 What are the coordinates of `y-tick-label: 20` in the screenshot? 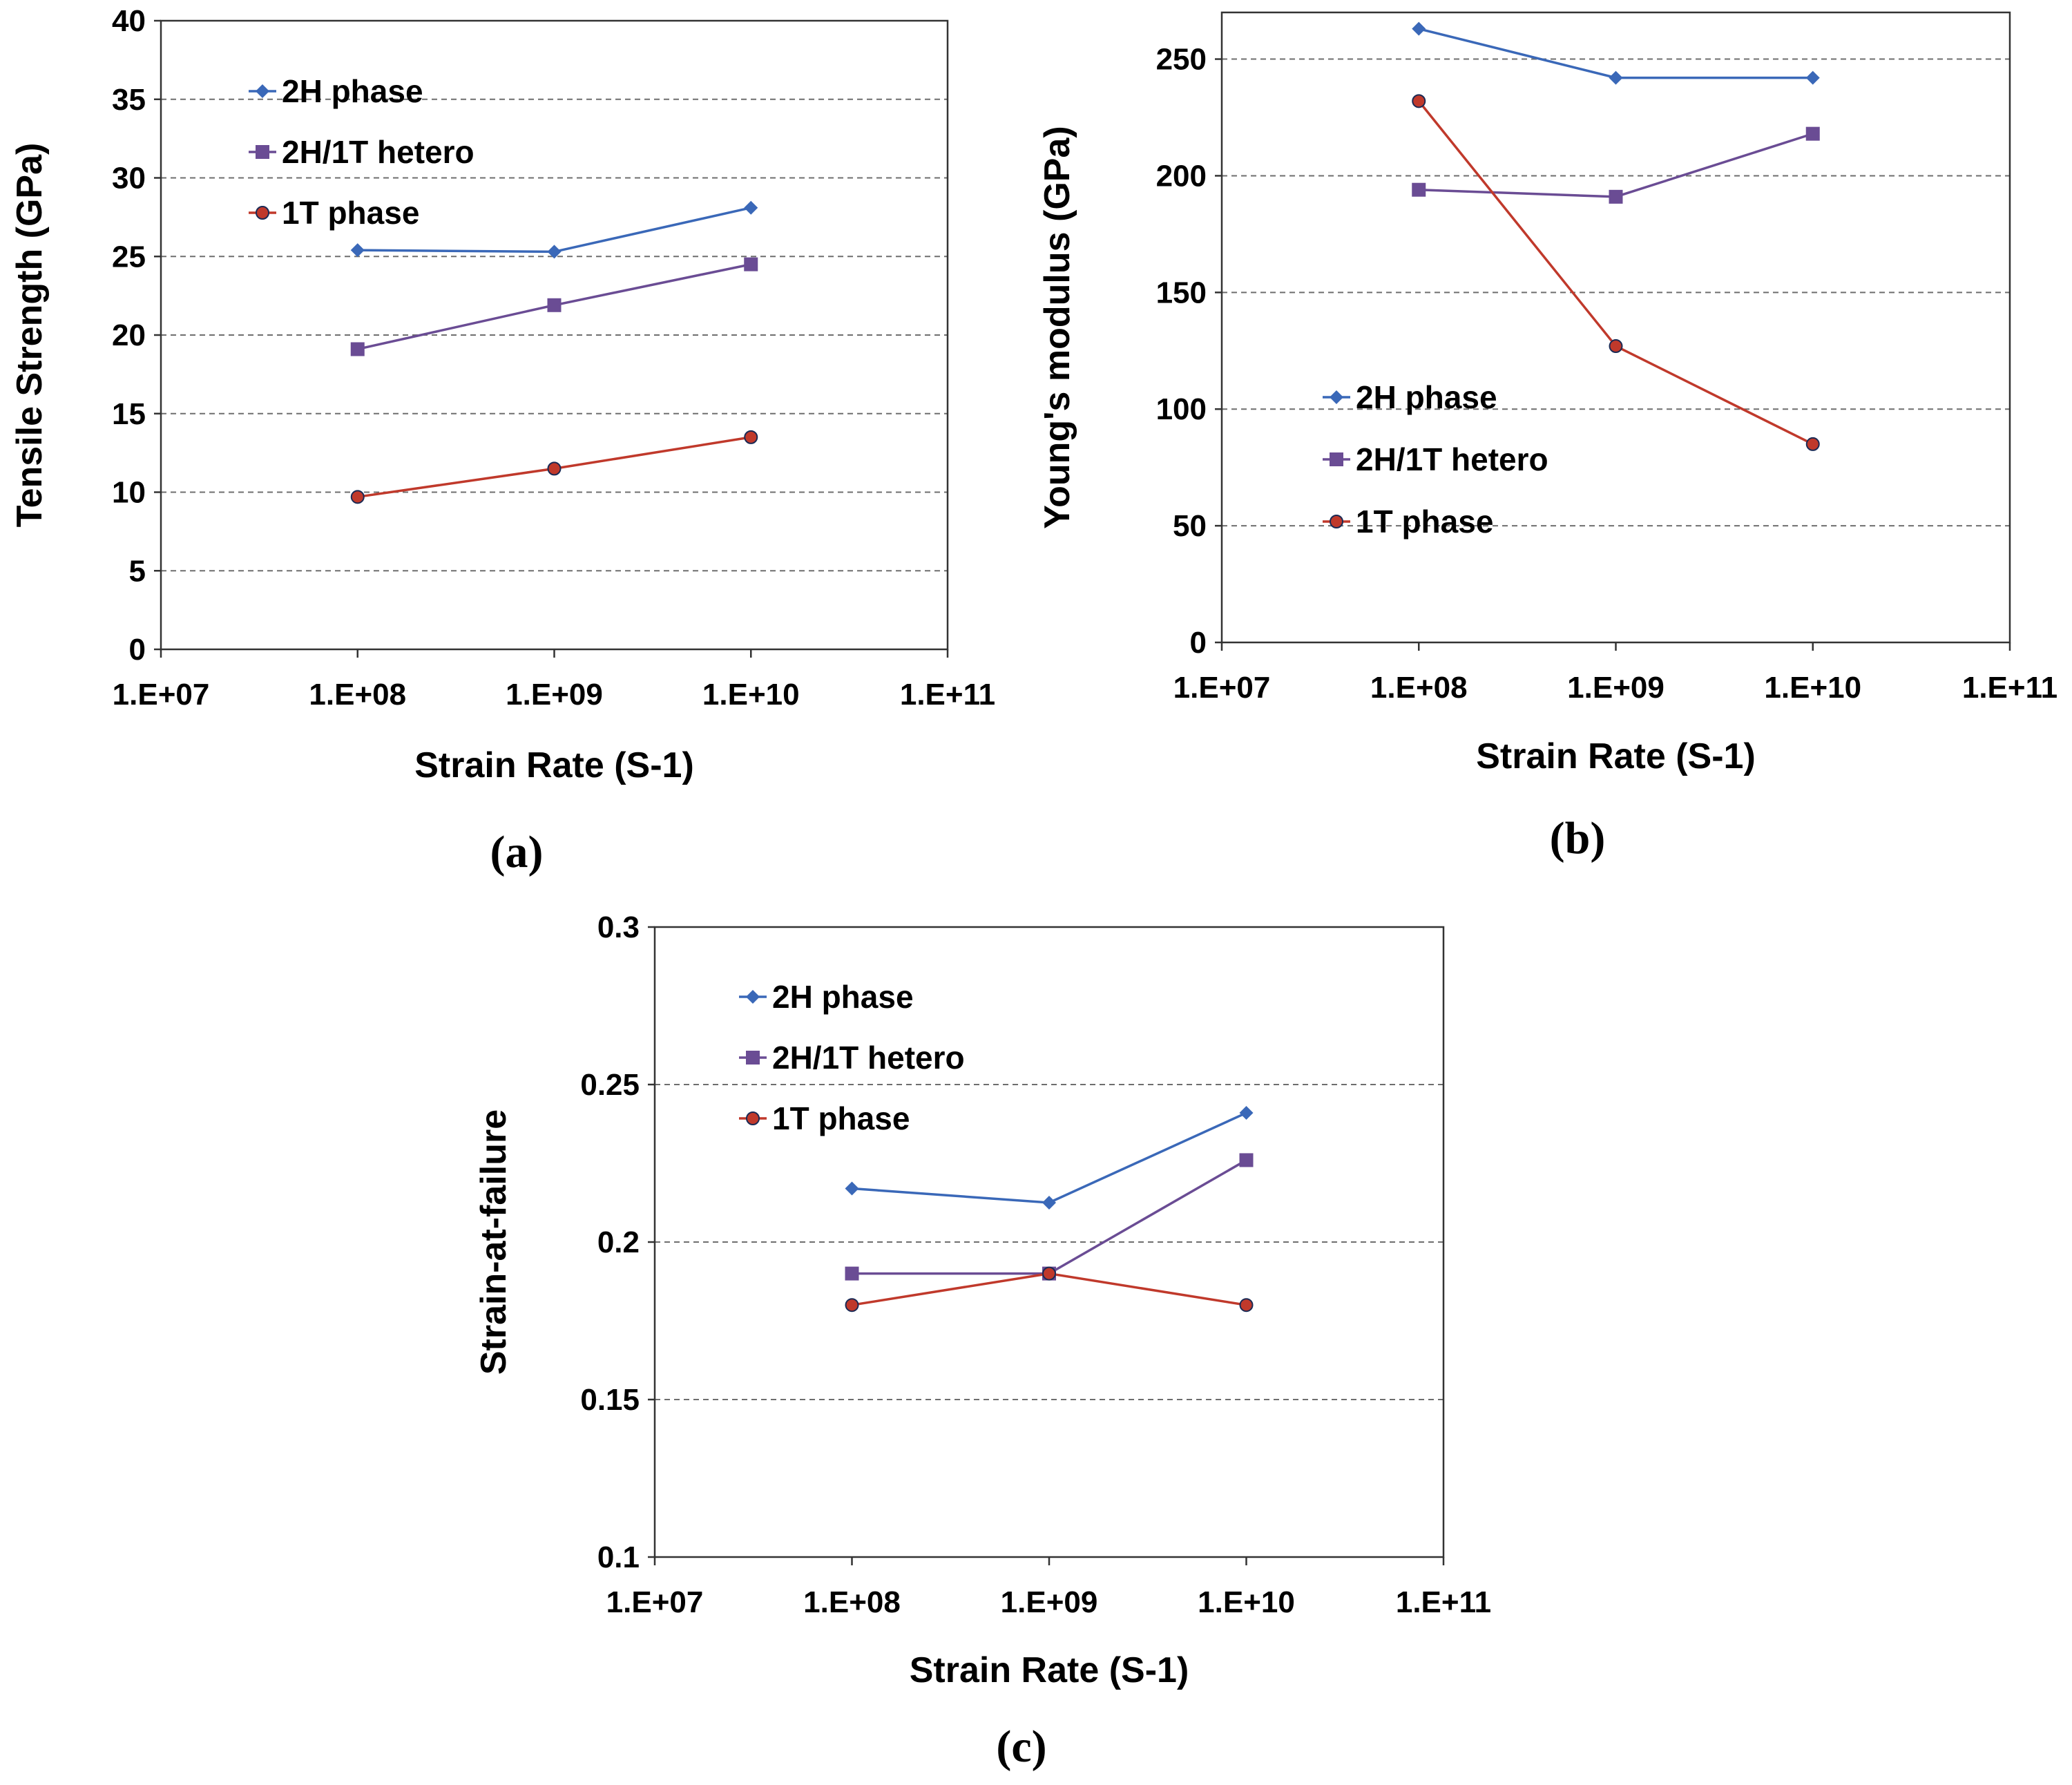 It's located at (129, 335).